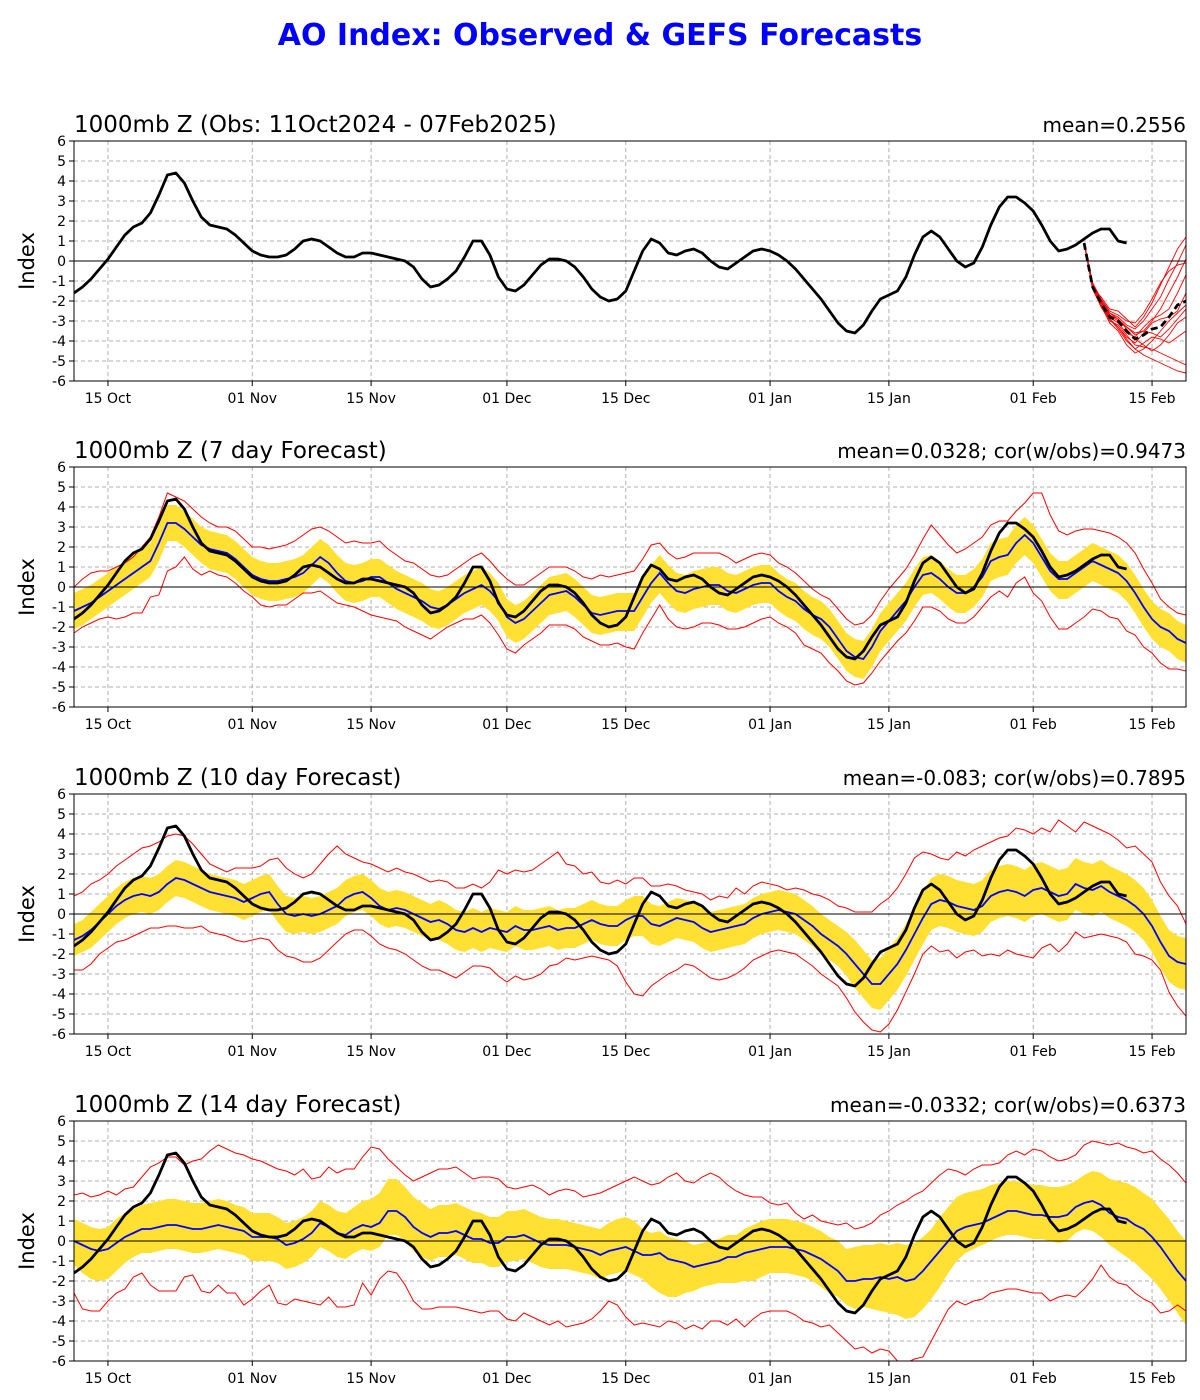 The width and height of the screenshot is (1200, 1400). Describe the element at coordinates (1011, 451) in the screenshot. I see `panel-stat: mean=0.0328; cor(w/obs)=0.9473` at that location.